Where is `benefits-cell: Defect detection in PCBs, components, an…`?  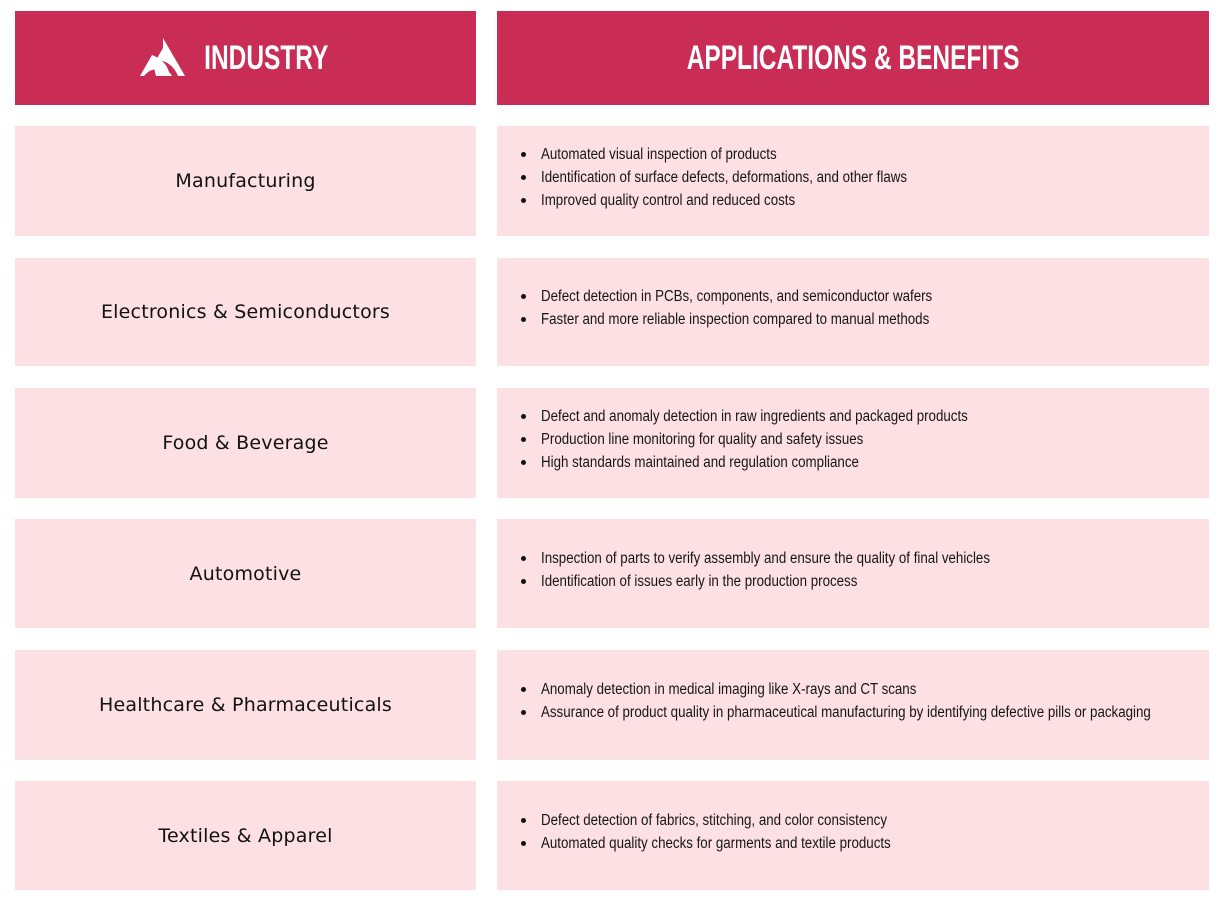 benefits-cell: Defect detection in PCBs, components, an… is located at coordinates (853, 312).